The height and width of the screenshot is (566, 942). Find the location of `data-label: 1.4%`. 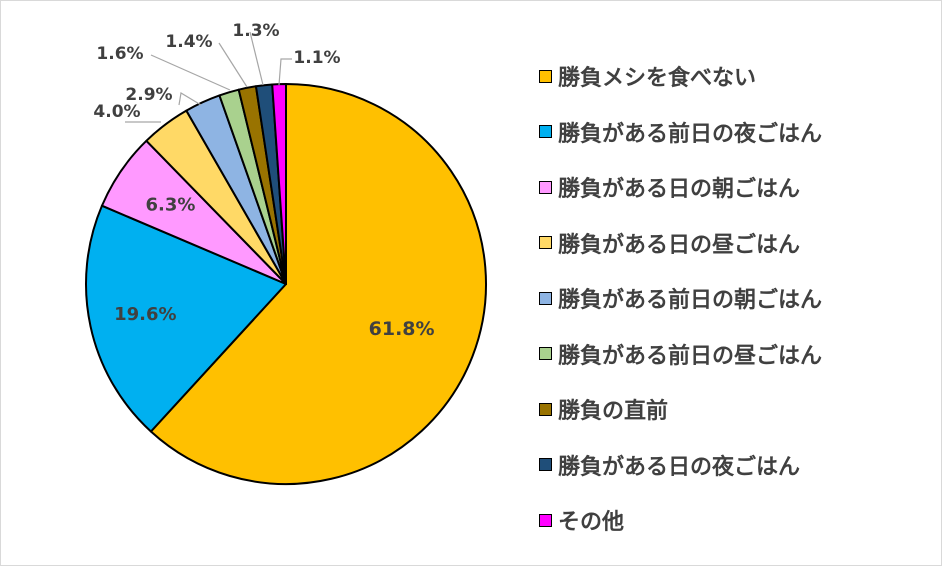

data-label: 1.4% is located at coordinates (188, 42).